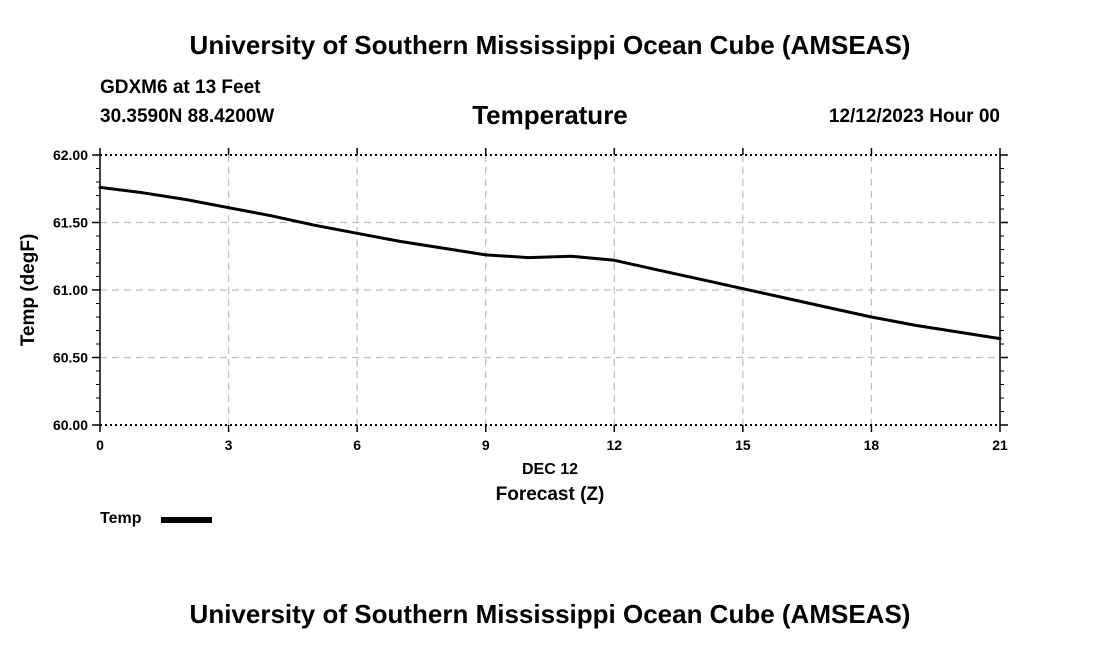  I want to click on station-label: GDXM6 at 13 Feet, so click(180, 87).